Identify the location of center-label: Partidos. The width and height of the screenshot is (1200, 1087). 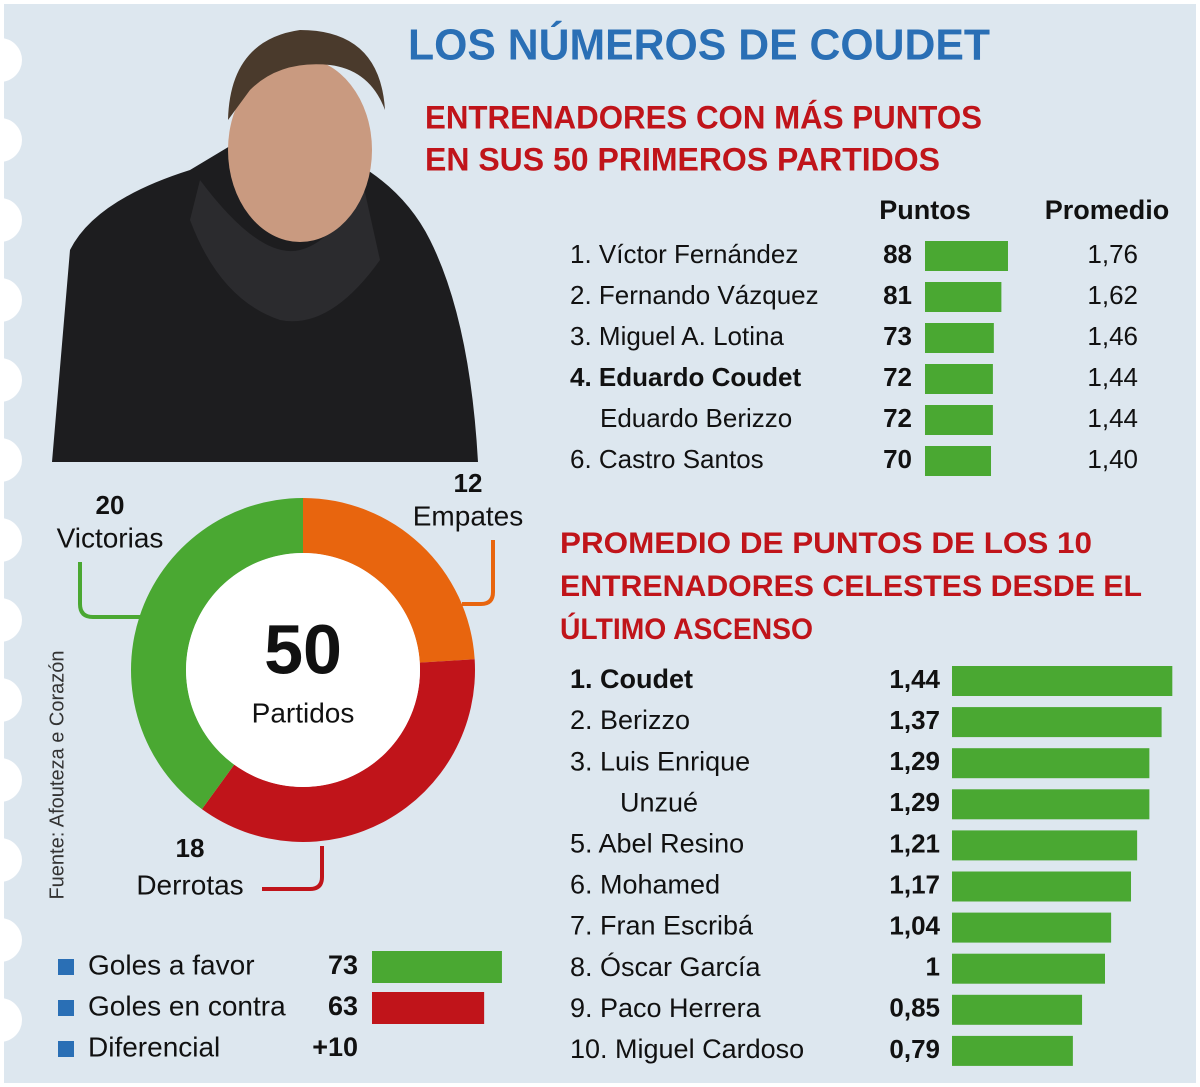
(303, 712).